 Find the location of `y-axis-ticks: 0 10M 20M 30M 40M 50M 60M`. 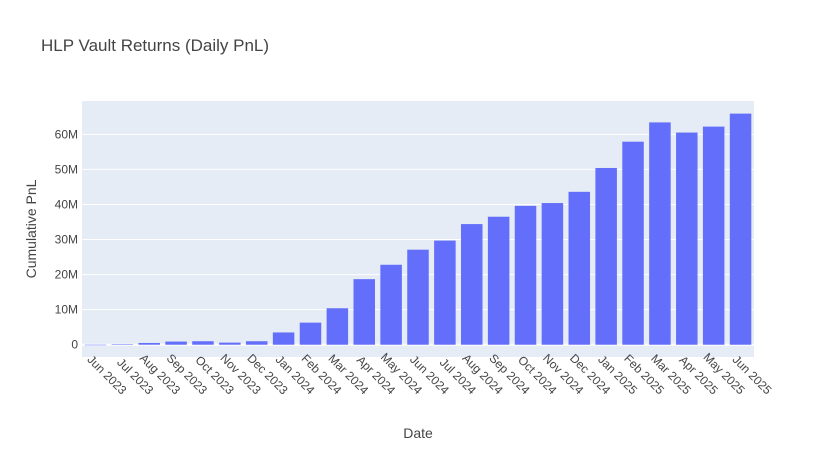

y-axis-ticks: 0 10M 20M 30M 40M 50M 60M is located at coordinates (67, 239).